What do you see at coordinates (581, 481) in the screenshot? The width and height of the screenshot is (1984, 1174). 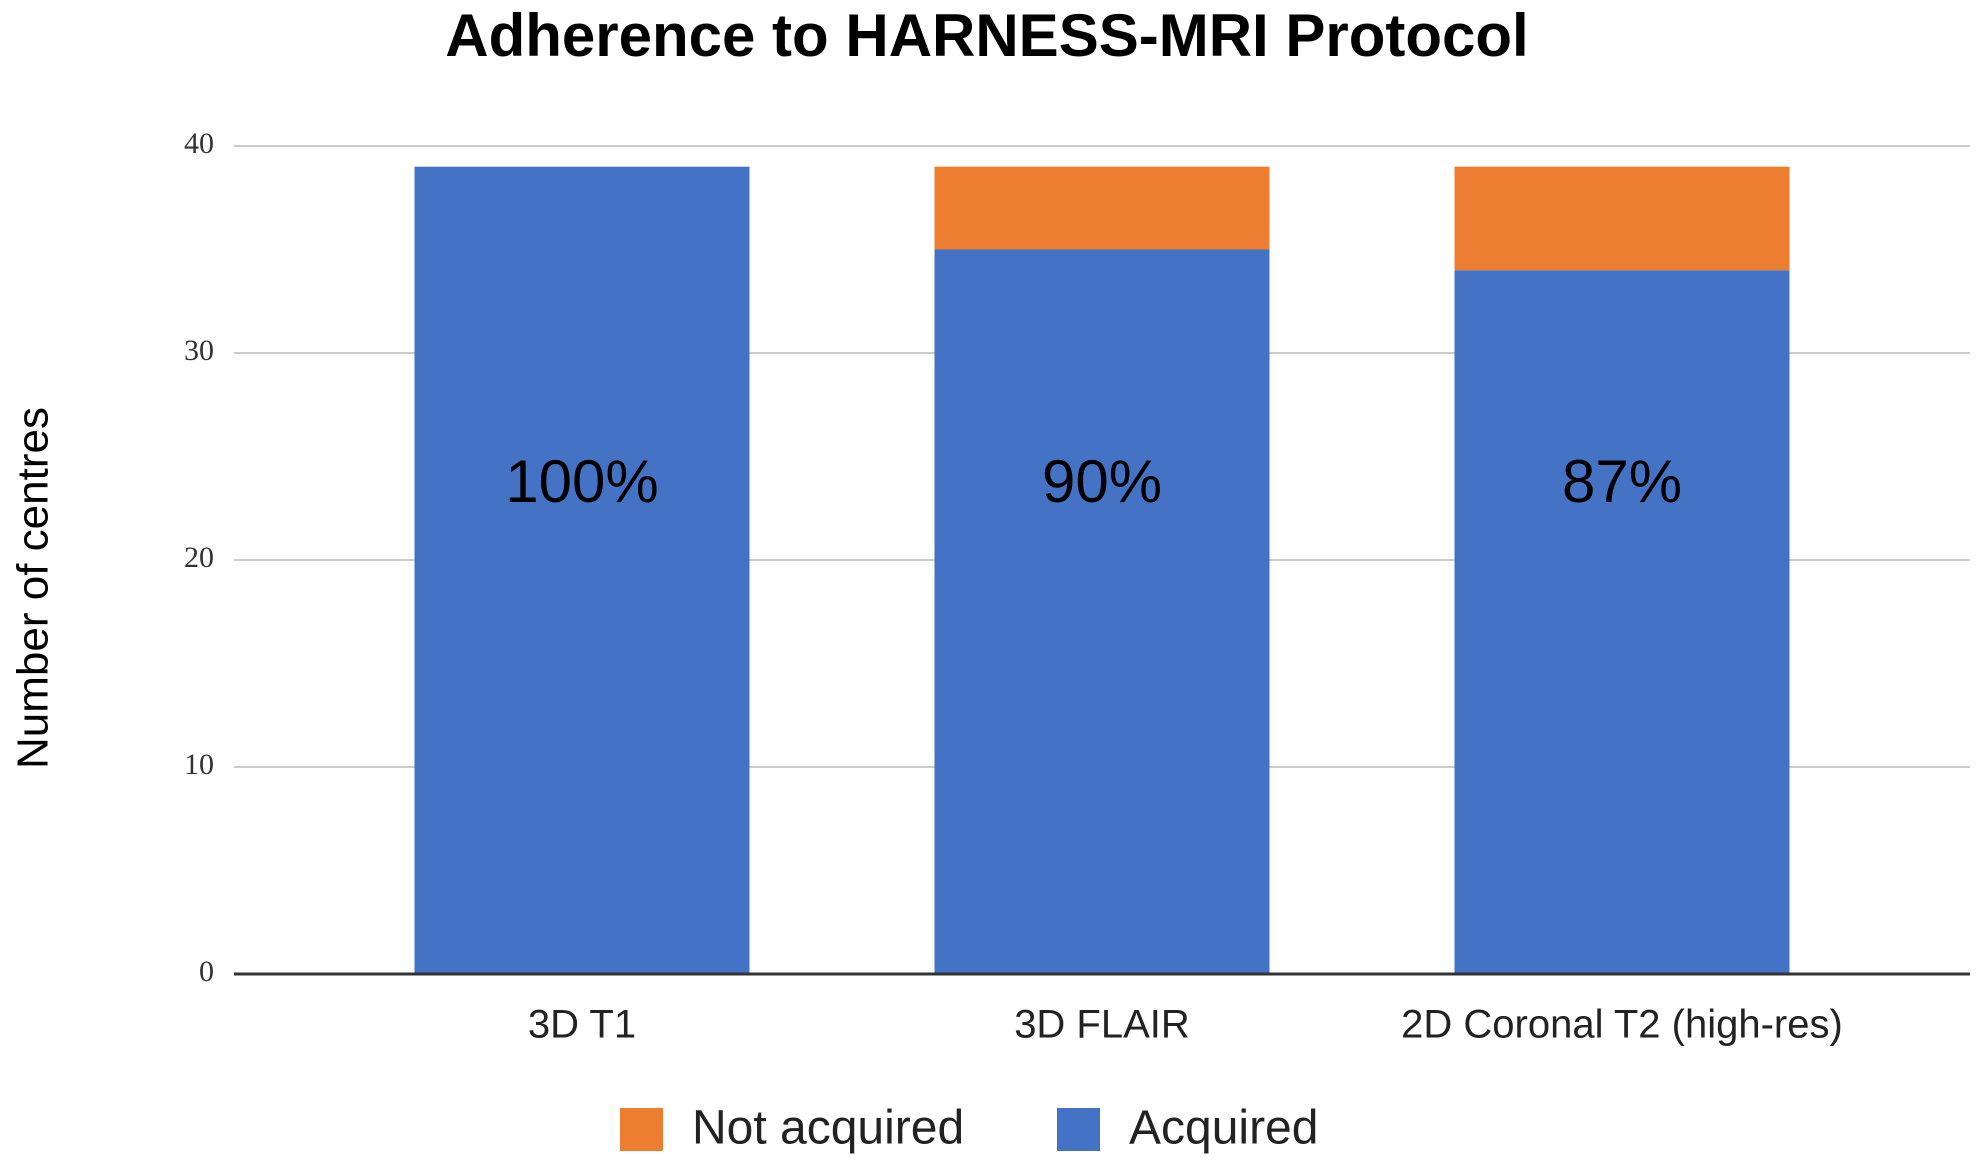 I see `bar-annotation: 100%` at bounding box center [581, 481].